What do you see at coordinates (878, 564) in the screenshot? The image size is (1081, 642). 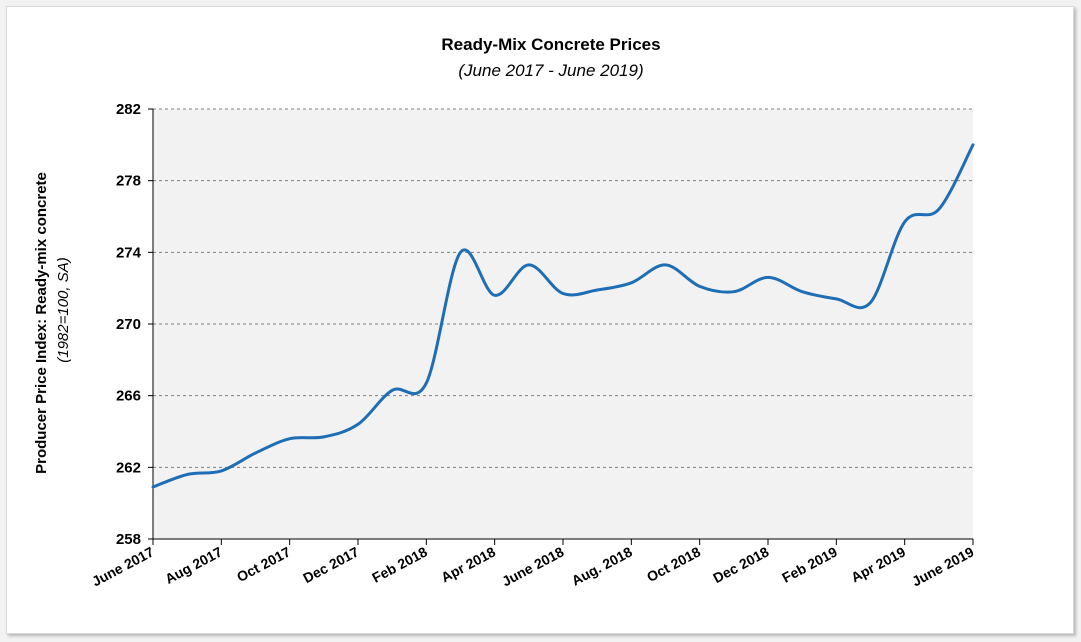 I see `x-tick-label: Apr 2019` at bounding box center [878, 564].